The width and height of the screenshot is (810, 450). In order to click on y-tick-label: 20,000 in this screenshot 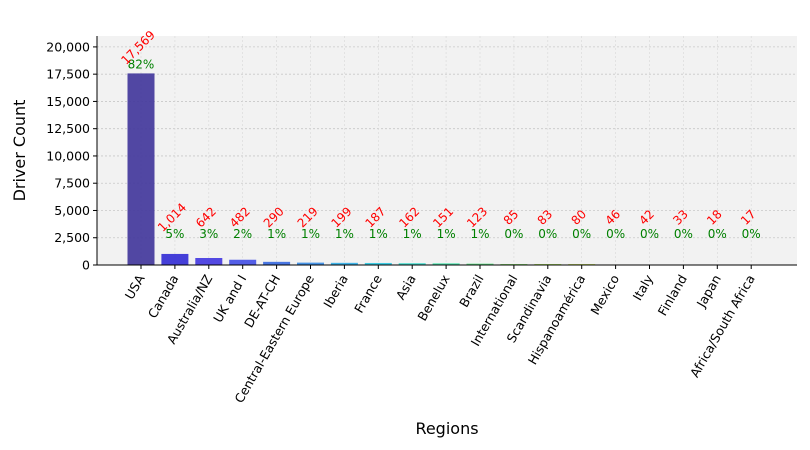, I will do `click(68, 46)`.